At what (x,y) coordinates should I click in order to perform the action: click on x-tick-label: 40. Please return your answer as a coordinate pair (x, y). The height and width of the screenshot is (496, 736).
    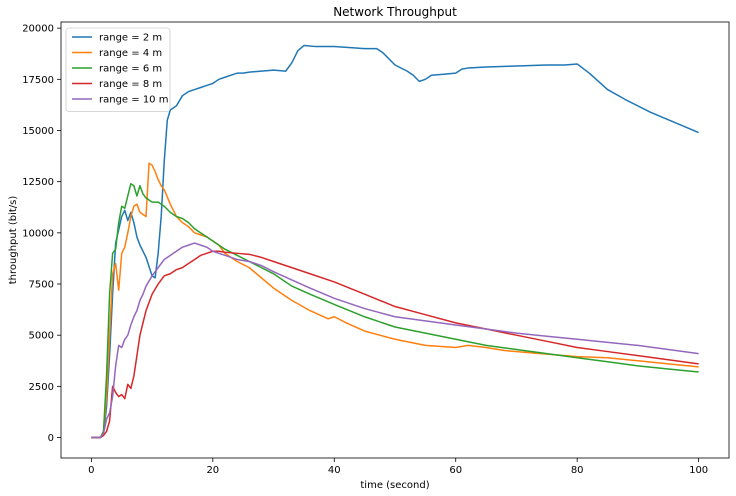
    Looking at the image, I should click on (334, 470).